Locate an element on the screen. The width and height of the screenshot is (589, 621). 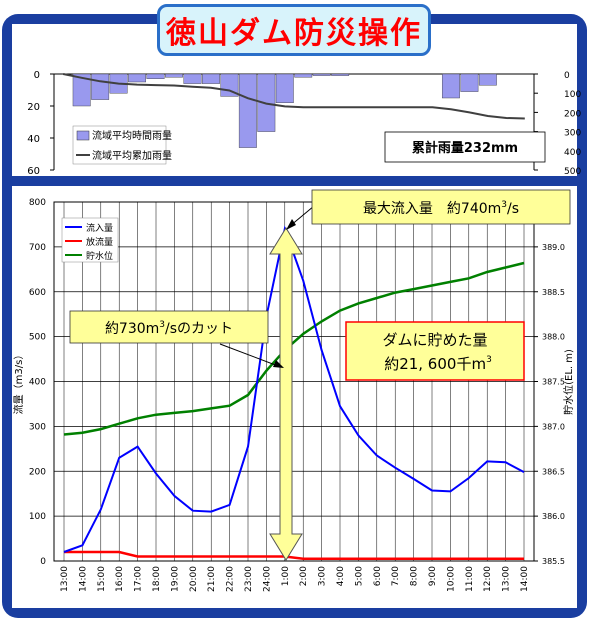
y-tick-label: 400 is located at coordinates (37, 383).